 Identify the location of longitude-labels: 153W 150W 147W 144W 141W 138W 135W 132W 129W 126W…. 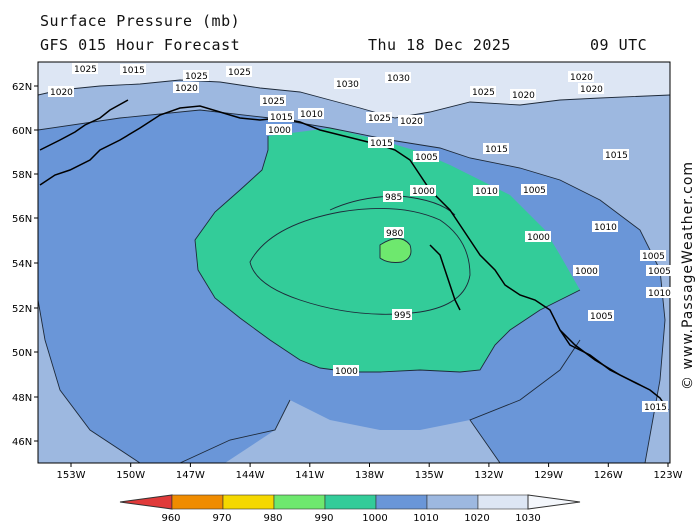
(370, 472).